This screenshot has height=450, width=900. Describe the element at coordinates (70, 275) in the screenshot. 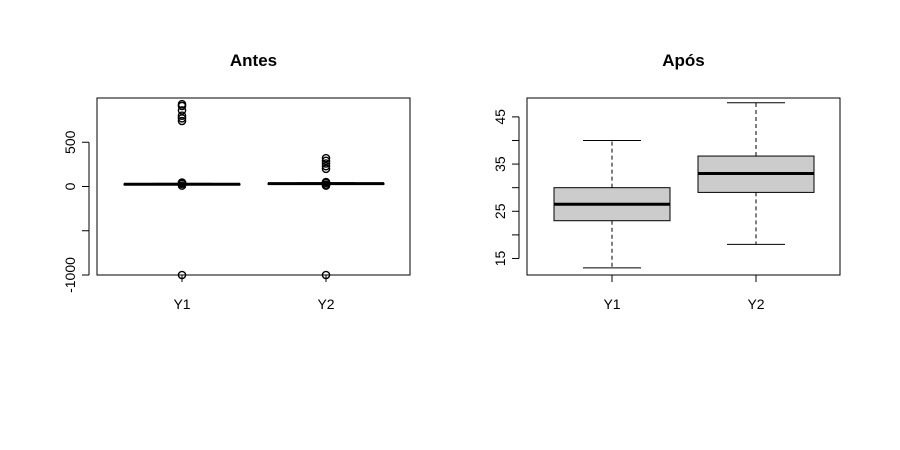

I see `y-tick-label: -1000` at that location.